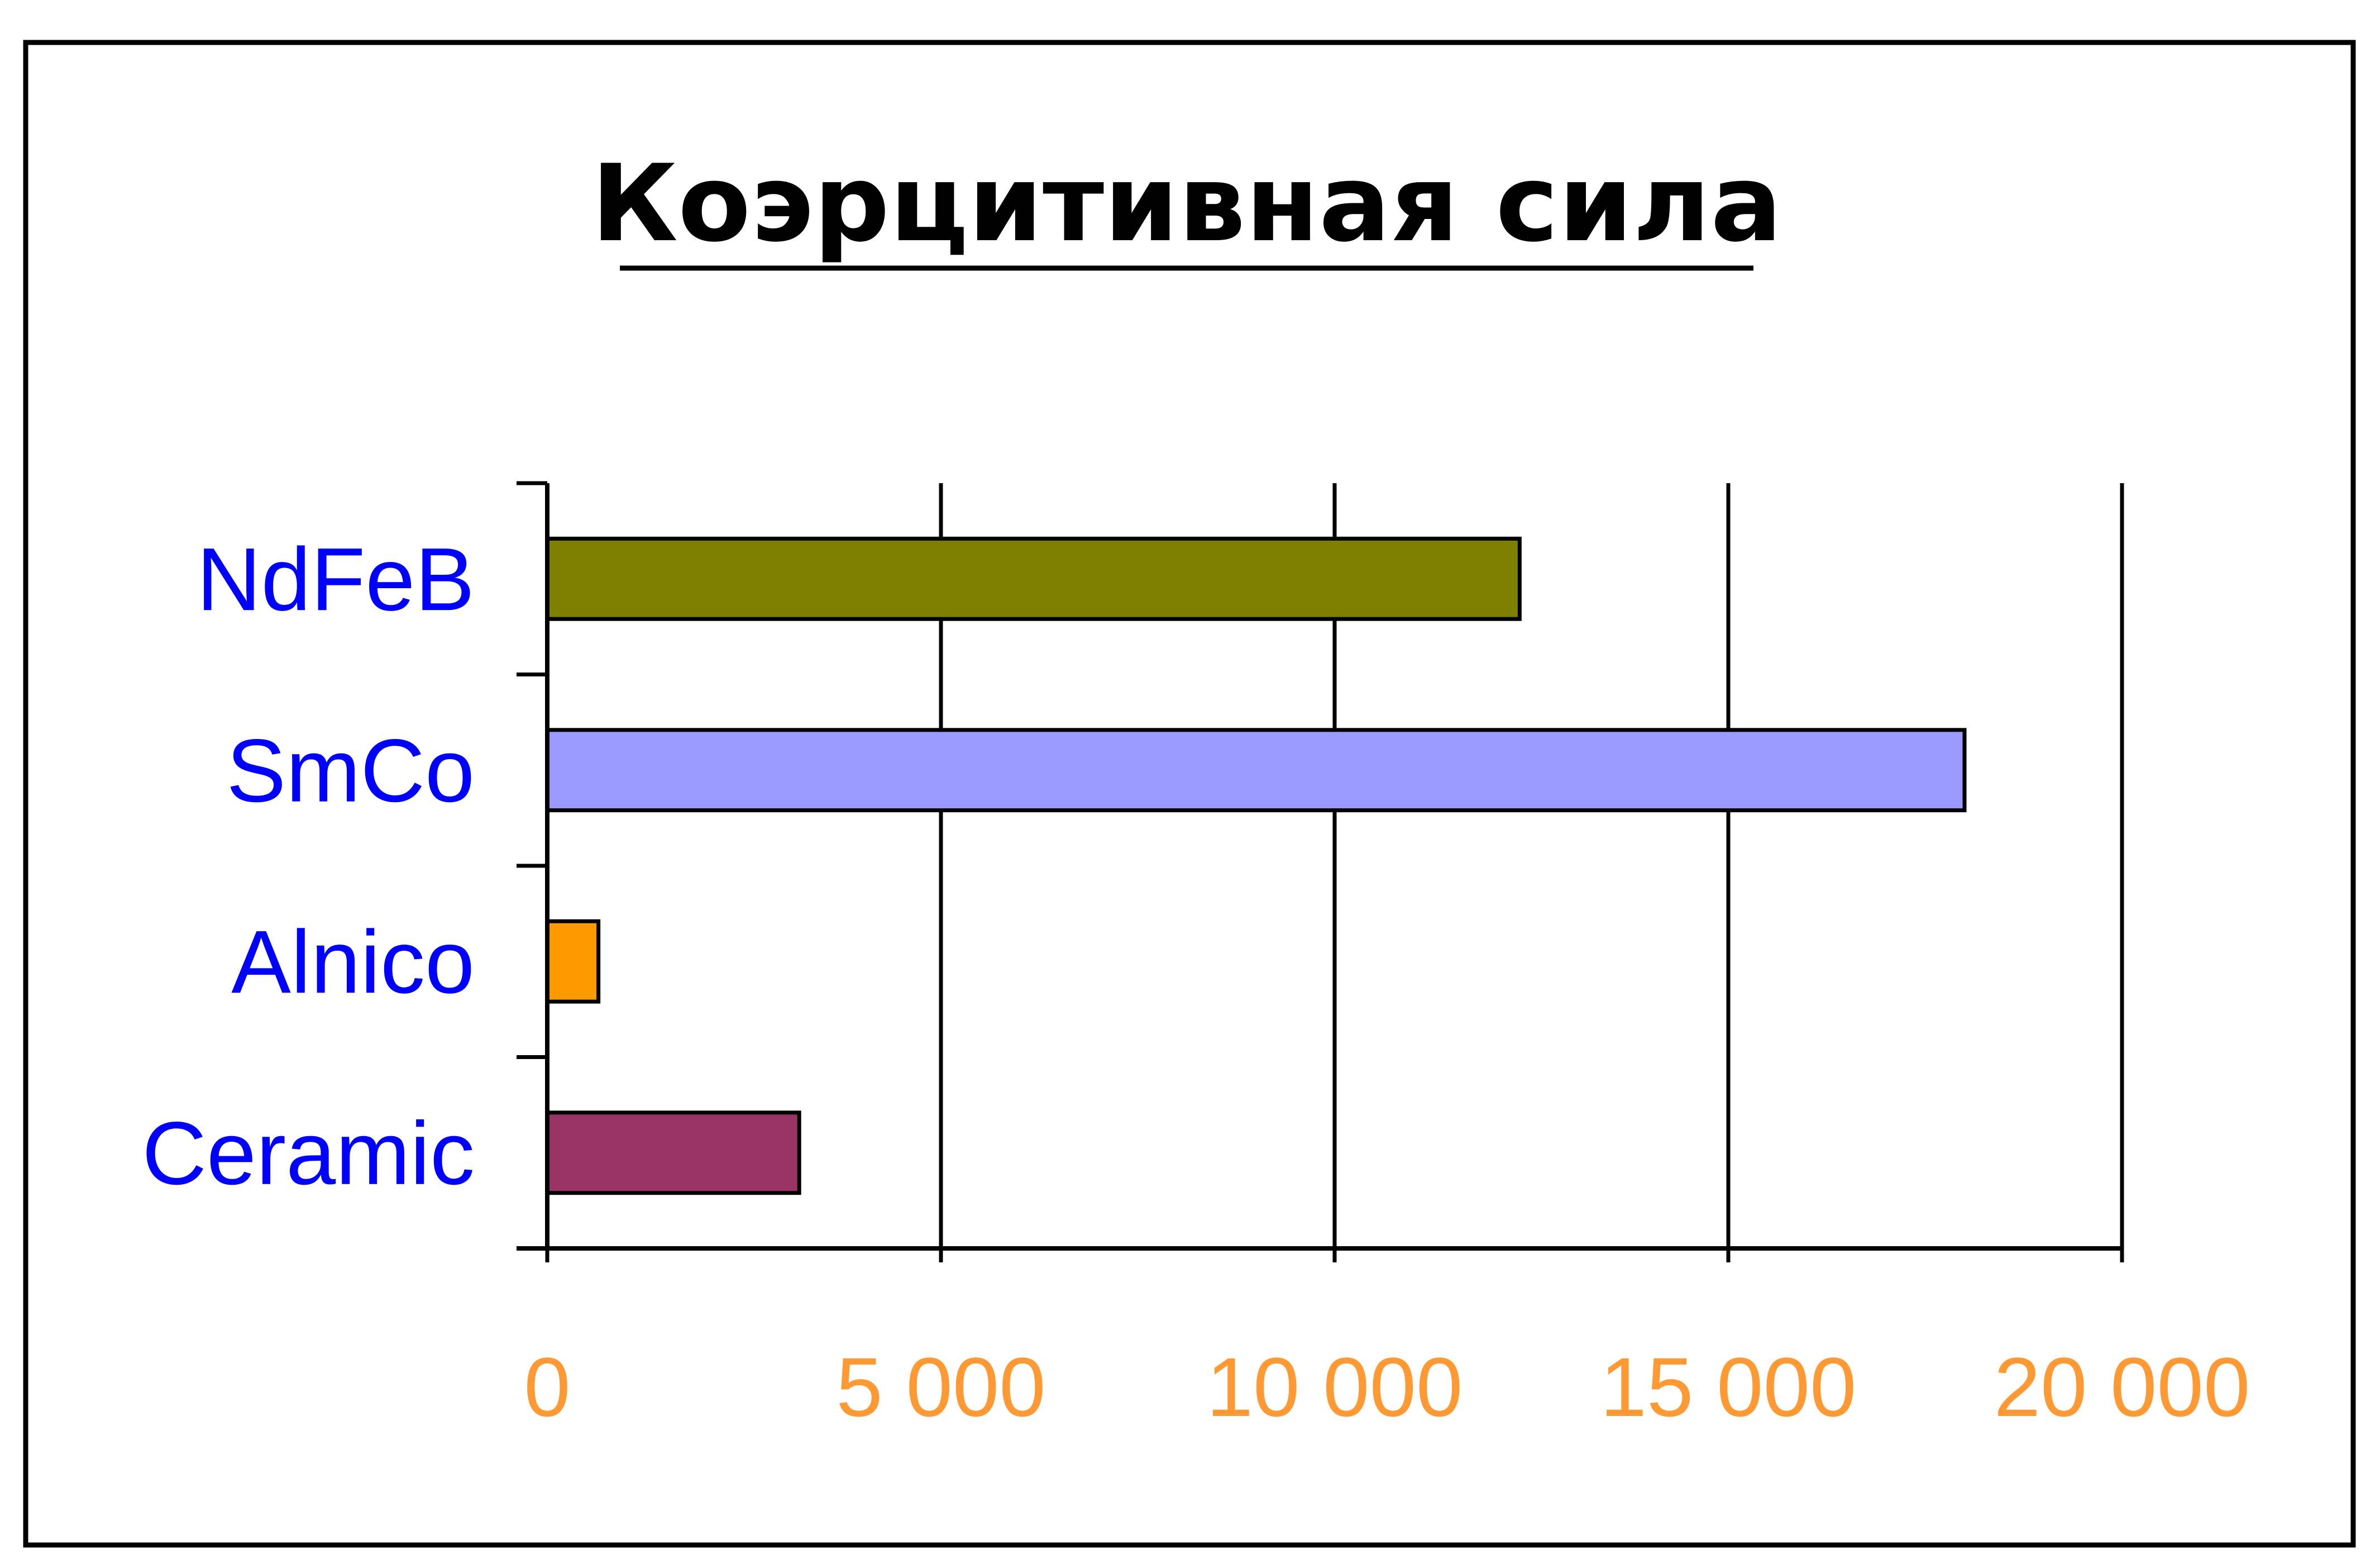  What do you see at coordinates (353, 962) in the screenshot?
I see `category-label: Alnico` at bounding box center [353, 962].